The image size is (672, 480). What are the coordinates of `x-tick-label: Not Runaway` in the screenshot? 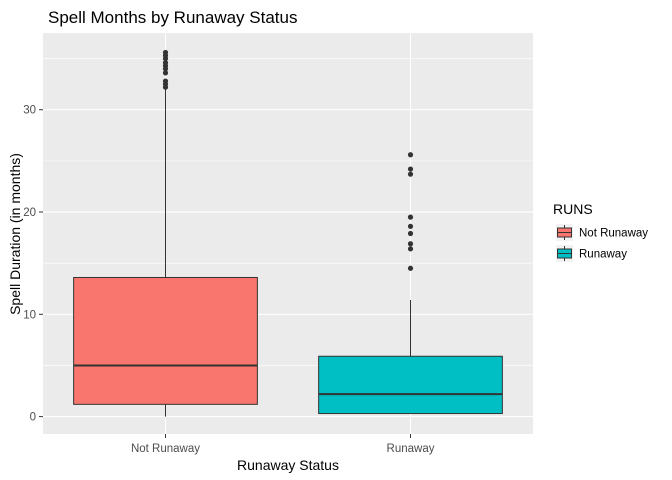 It's located at (165, 449).